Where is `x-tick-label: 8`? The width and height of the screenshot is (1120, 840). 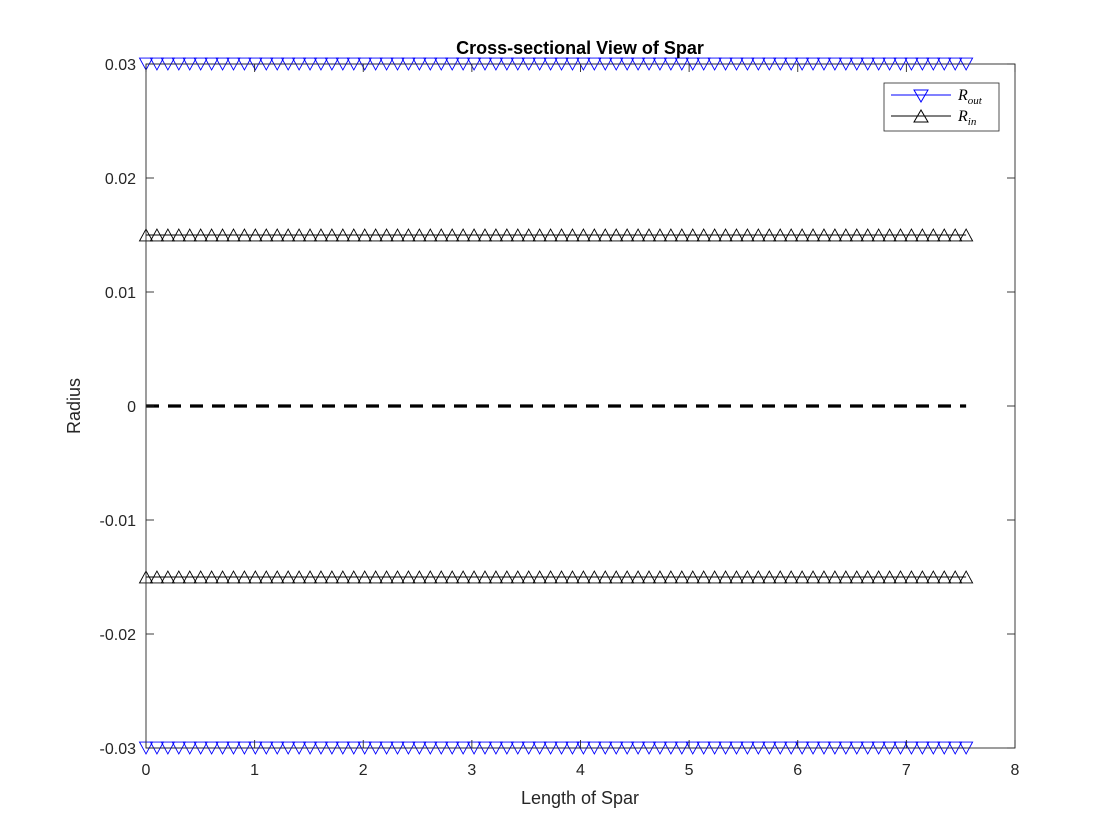 x-tick-label: 8 is located at coordinates (1015, 770).